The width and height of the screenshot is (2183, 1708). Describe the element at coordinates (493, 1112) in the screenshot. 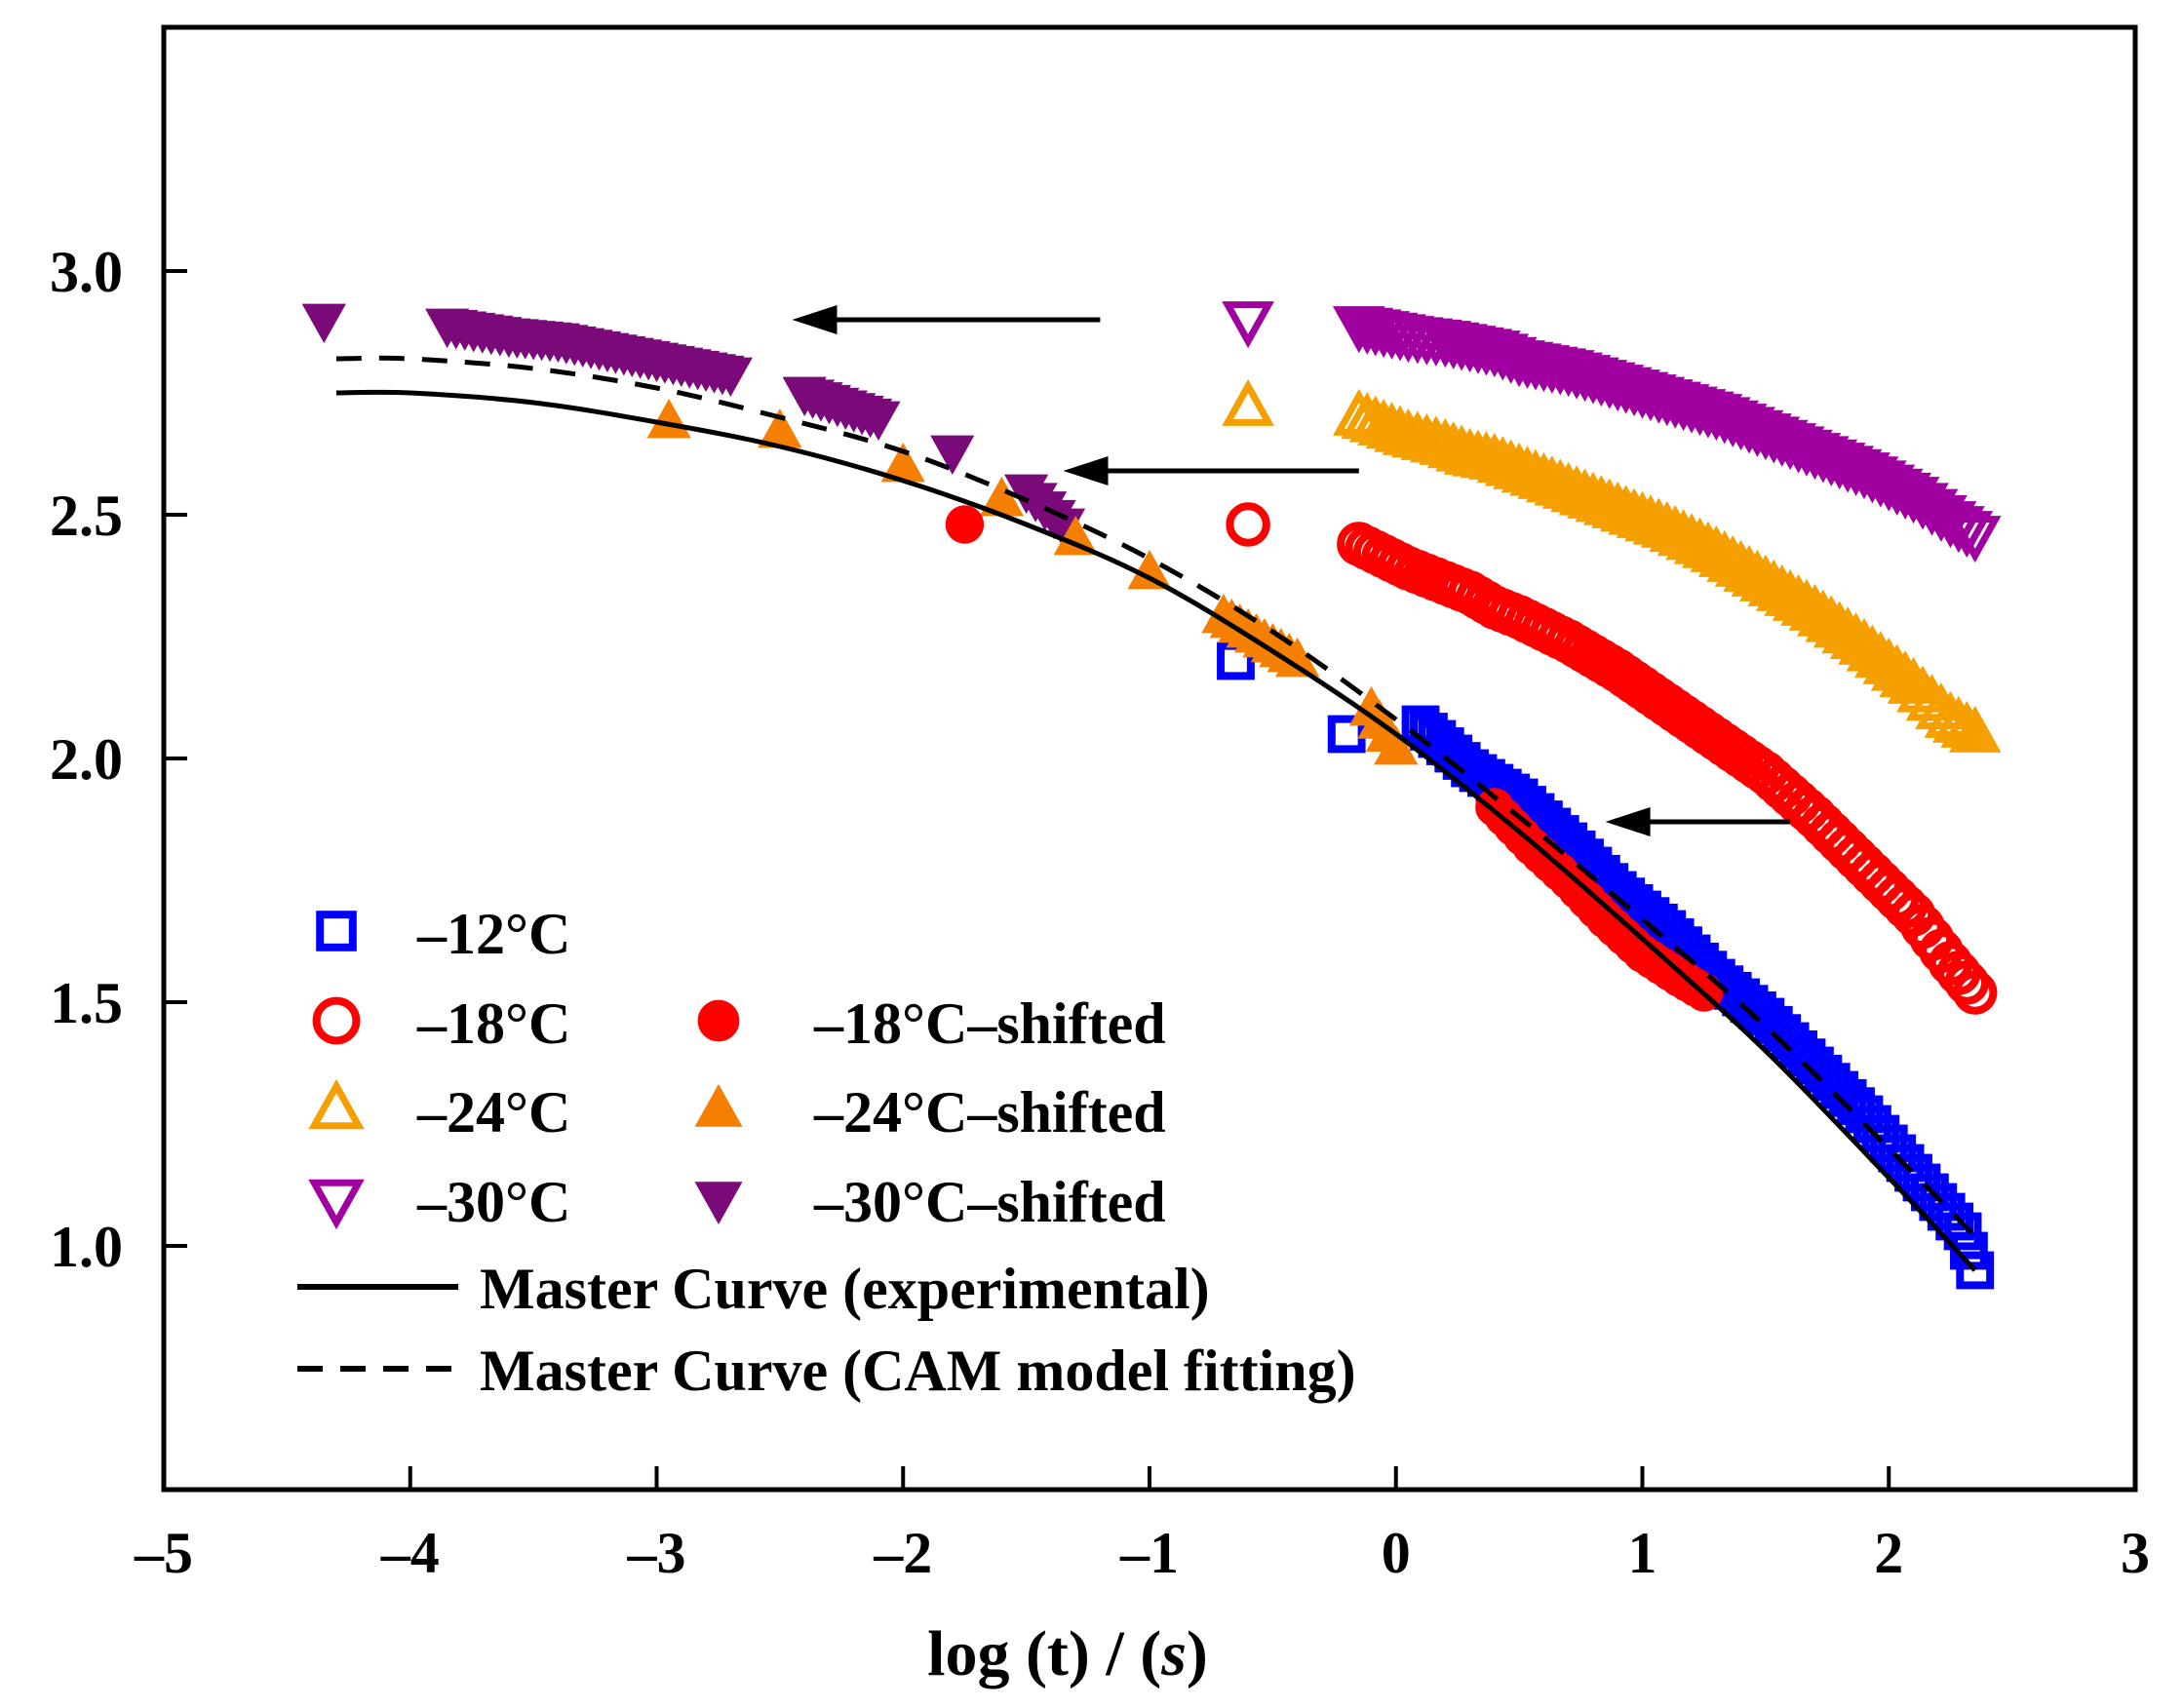

I see `legend-label-minus24: –24°C` at that location.